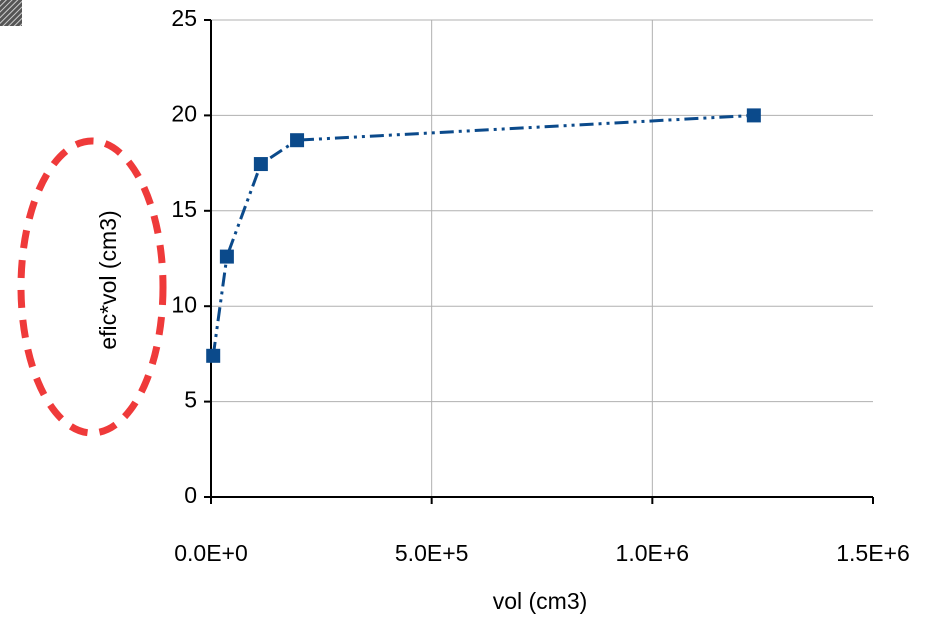 Image resolution: width=946 pixels, height=625 pixels. Describe the element at coordinates (873, 553) in the screenshot. I see `x-tick-label: 1.5E+6` at that location.